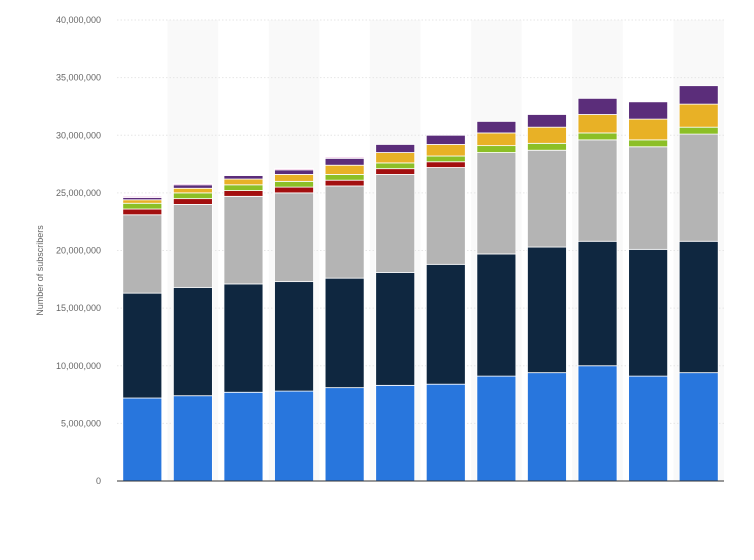 The image size is (754, 560). Describe the element at coordinates (78, 20) in the screenshot. I see `y-tick-label: 40,000,000` at that location.